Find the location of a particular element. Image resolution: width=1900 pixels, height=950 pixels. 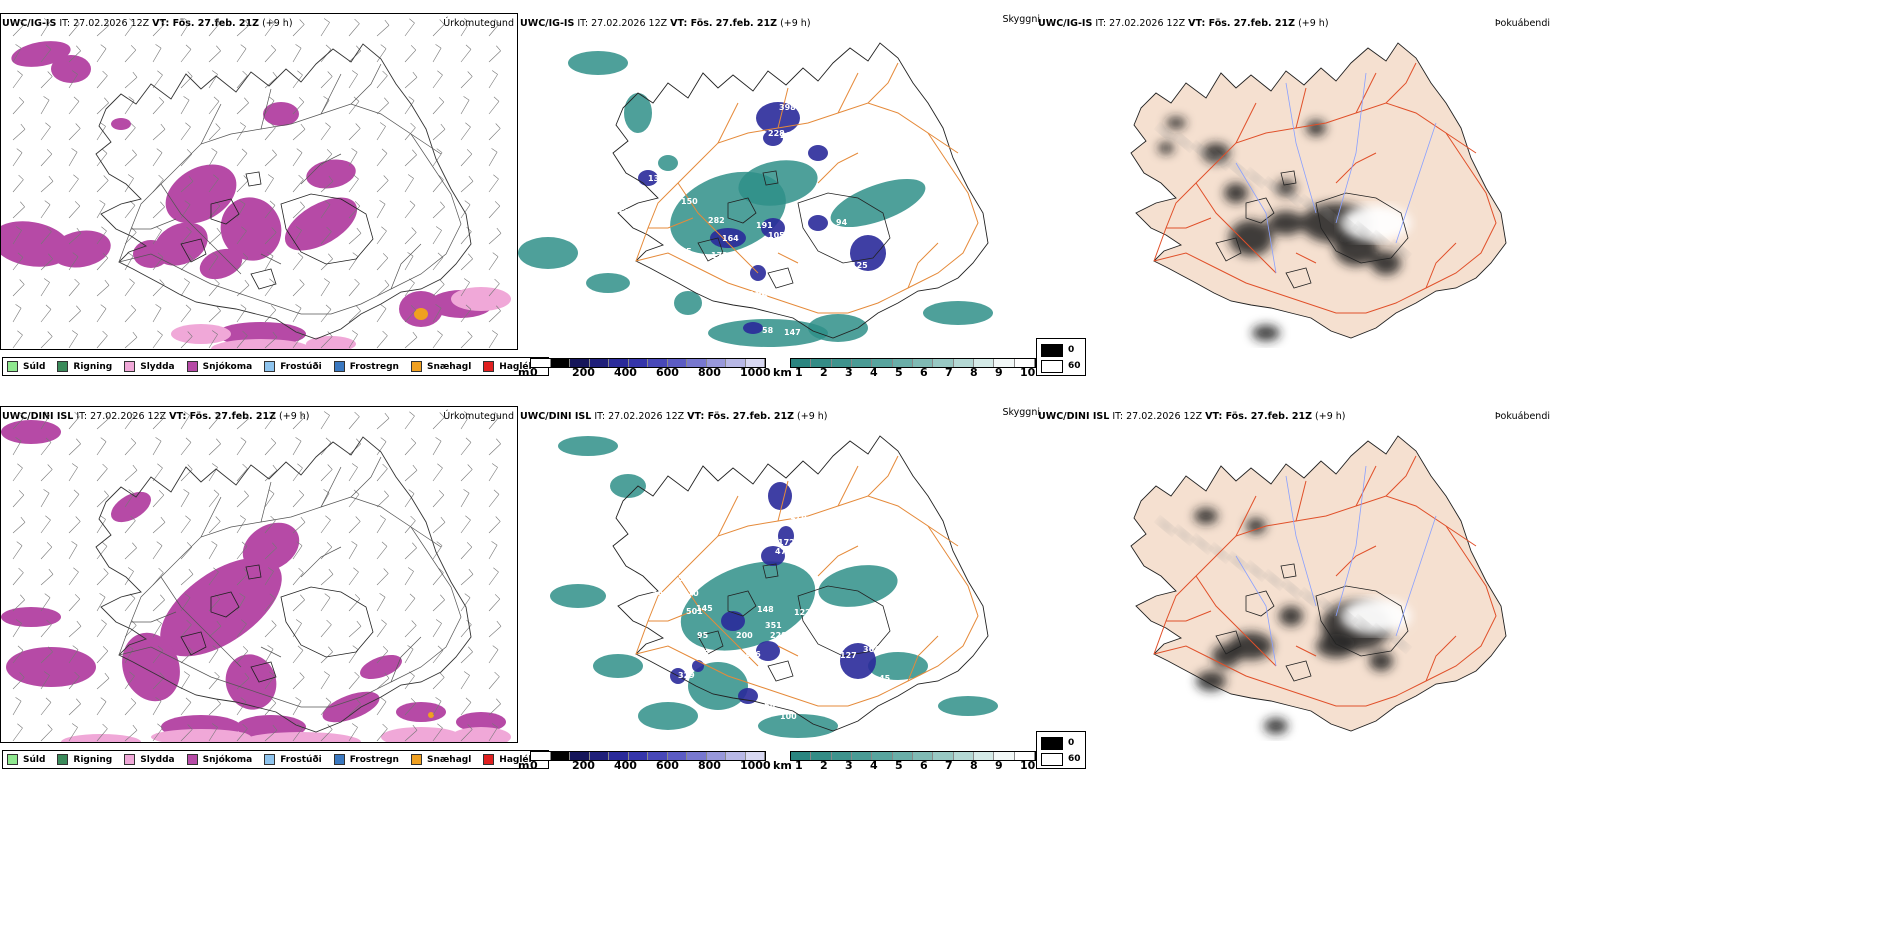

visibility-value: 45 is located at coordinates (885, 678).